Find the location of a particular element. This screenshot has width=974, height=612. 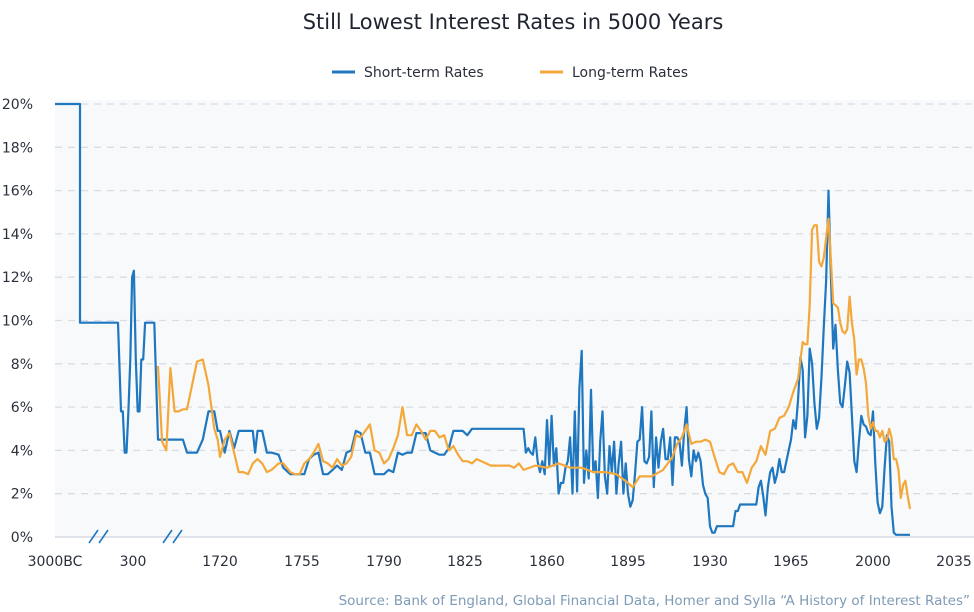

x-tick-label: 1755 is located at coordinates (302, 562).